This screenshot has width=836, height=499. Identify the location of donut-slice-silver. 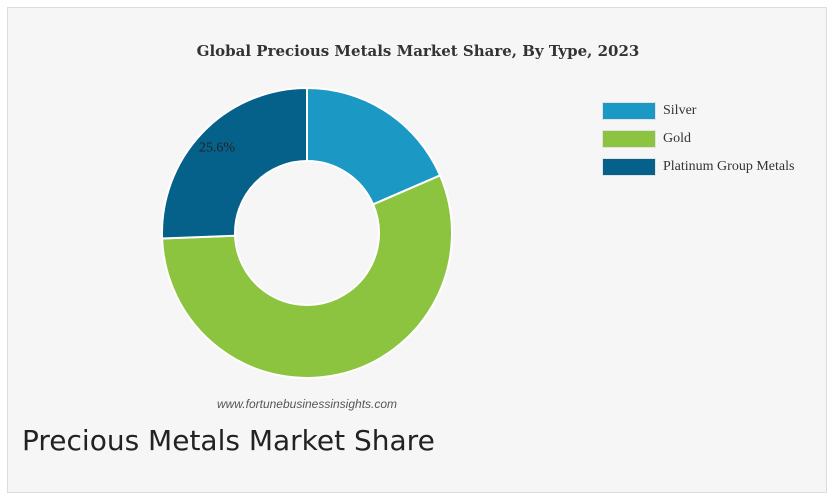
(374, 146).